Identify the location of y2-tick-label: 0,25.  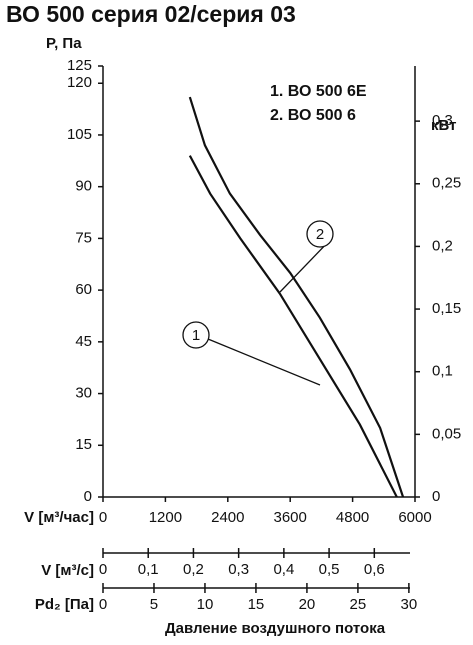
(446, 183).